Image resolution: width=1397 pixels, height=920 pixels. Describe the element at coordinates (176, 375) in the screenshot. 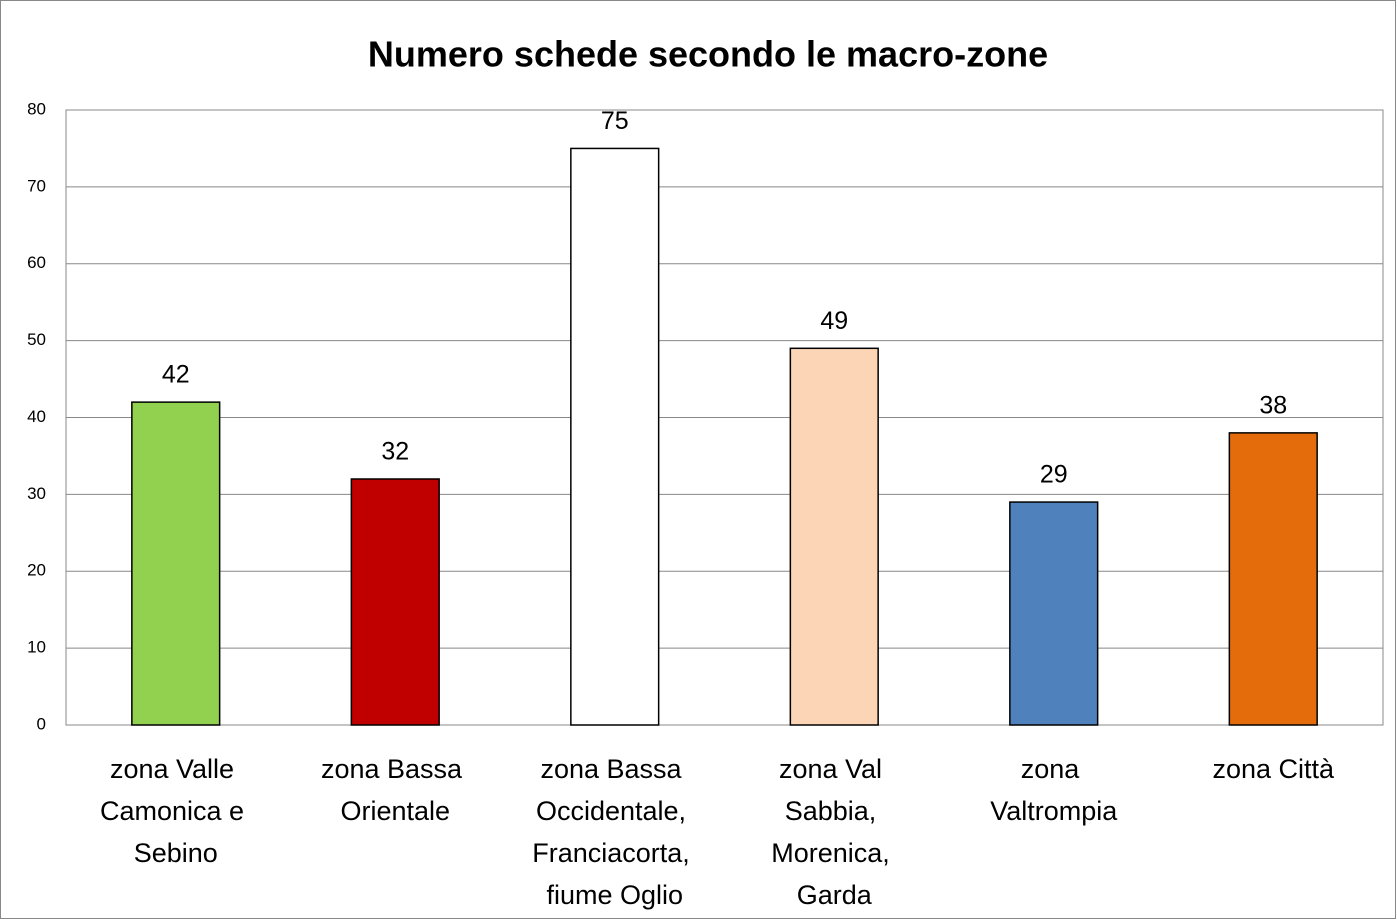

I see `data-label: 42` at that location.